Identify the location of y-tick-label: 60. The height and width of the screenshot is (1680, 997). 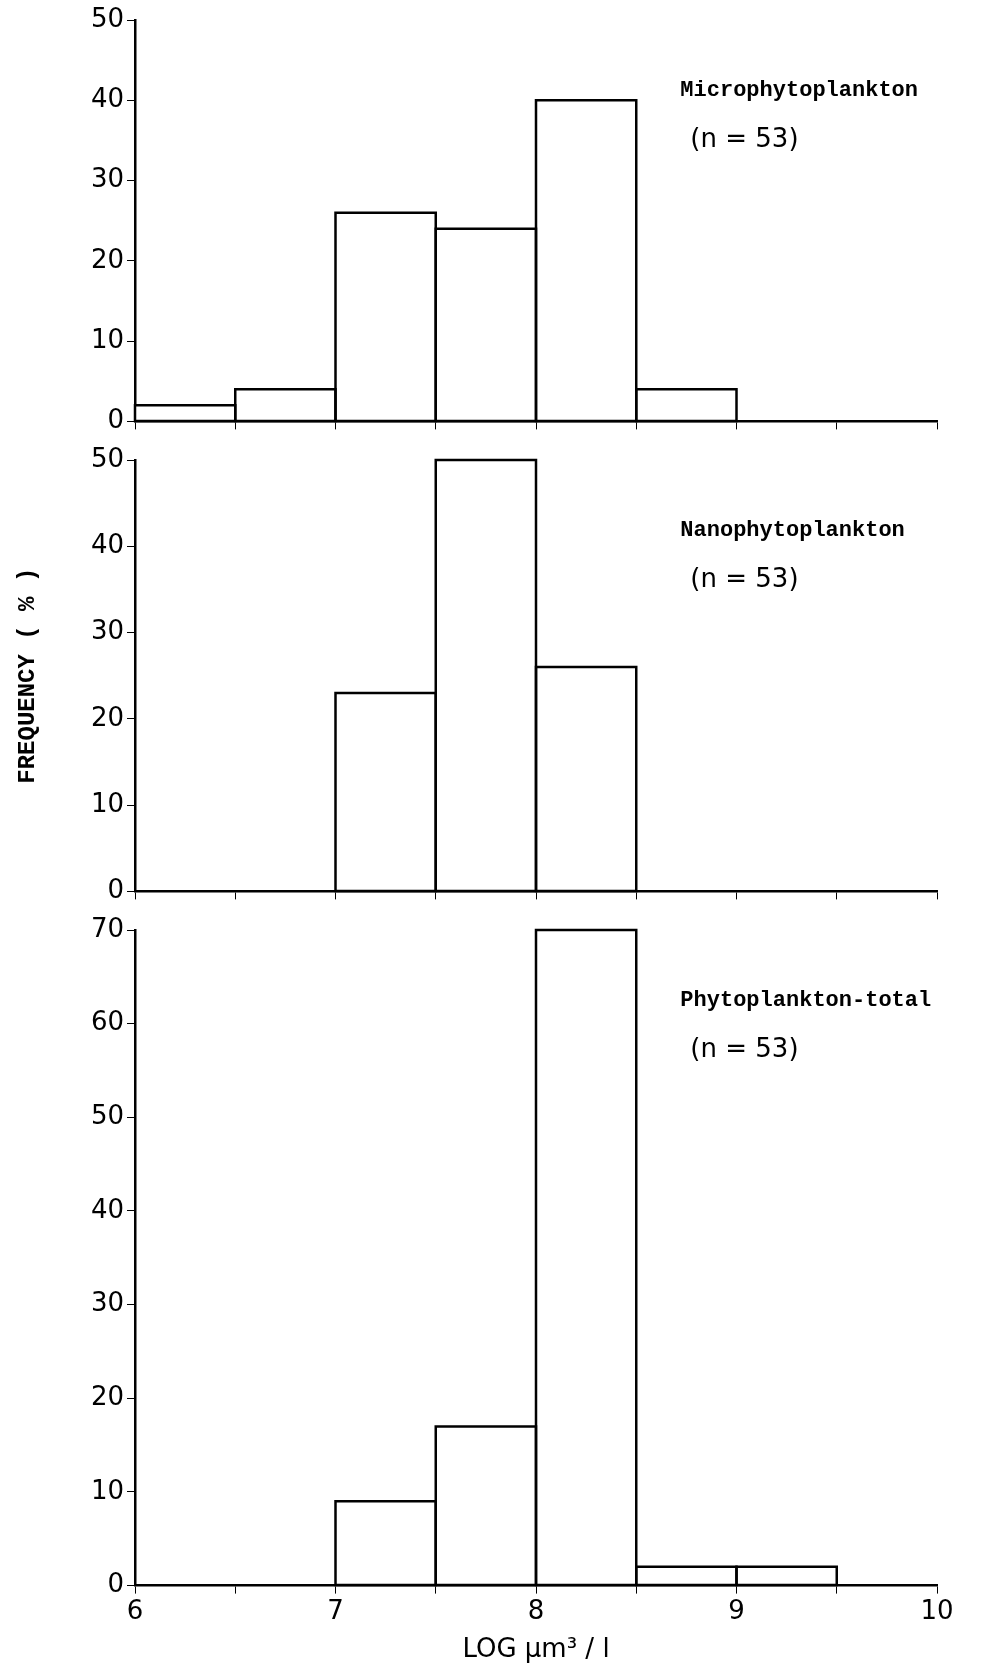
(107, 1021).